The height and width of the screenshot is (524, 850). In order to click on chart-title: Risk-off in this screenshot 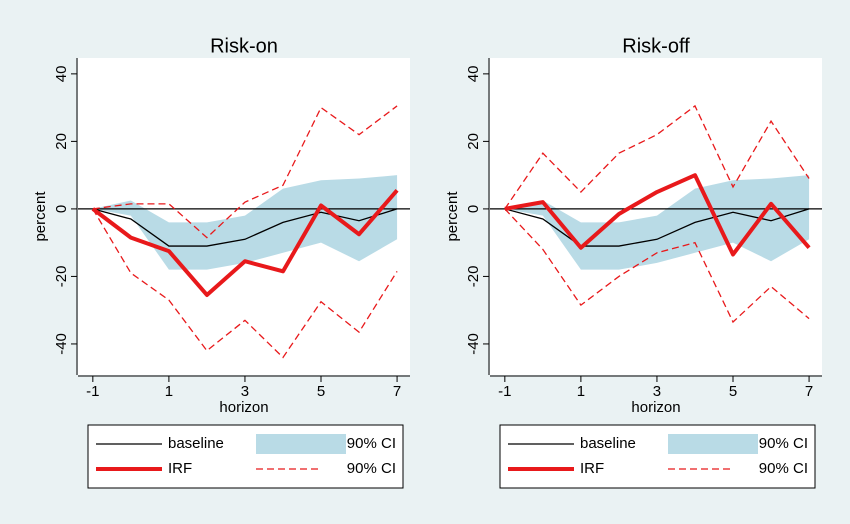, I will do `click(656, 46)`.